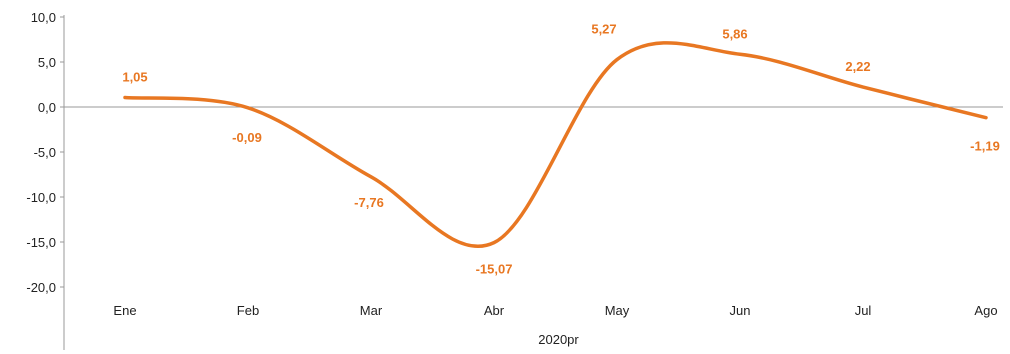  What do you see at coordinates (41, 197) in the screenshot?
I see `y-tick-label: -10,0` at bounding box center [41, 197].